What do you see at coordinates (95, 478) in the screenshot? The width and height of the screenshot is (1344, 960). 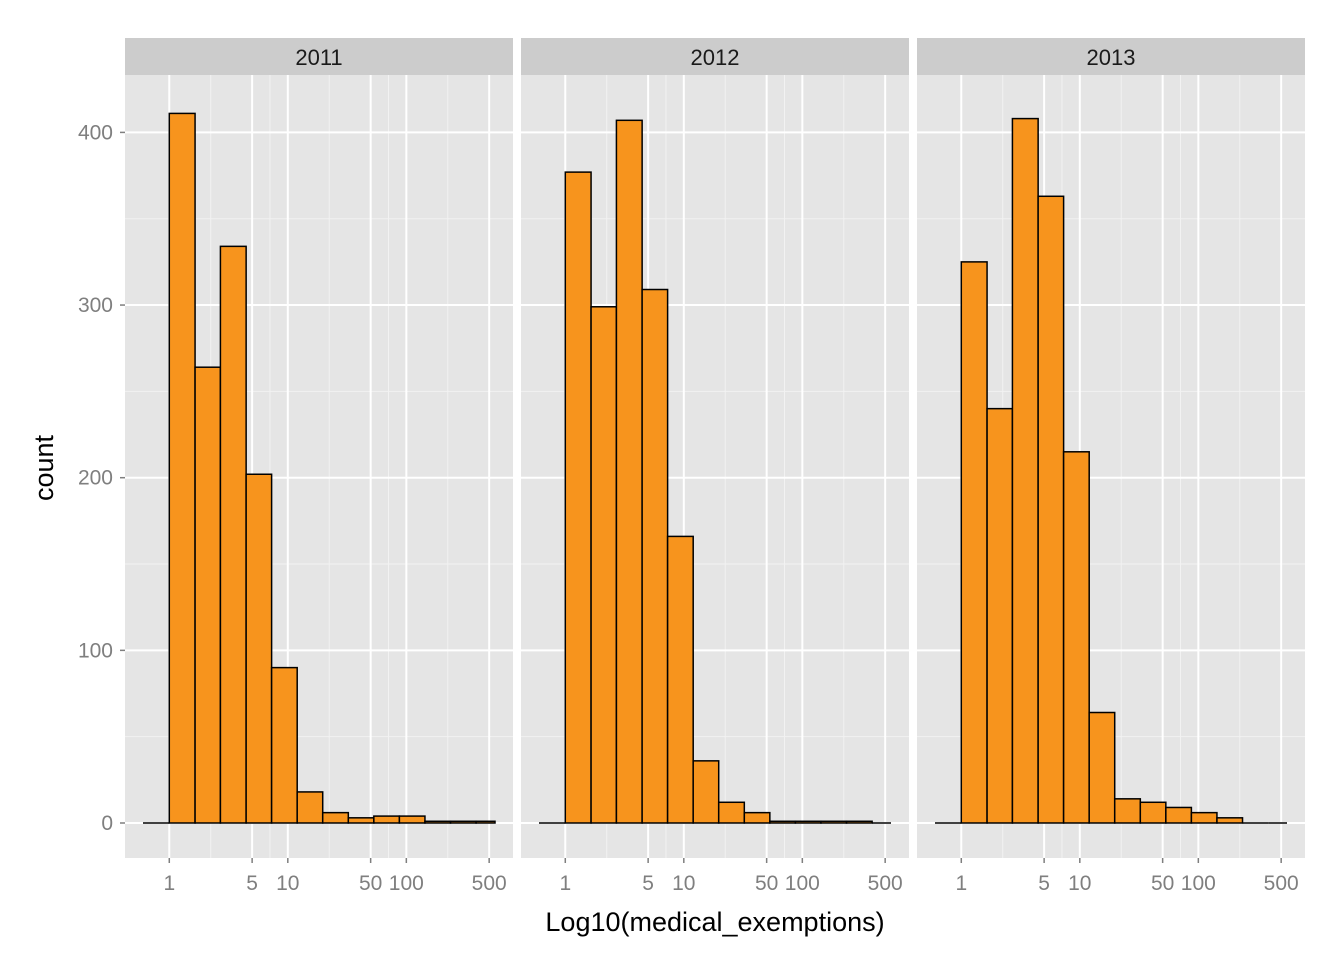 I see `y-tick-label: 200` at bounding box center [95, 478].